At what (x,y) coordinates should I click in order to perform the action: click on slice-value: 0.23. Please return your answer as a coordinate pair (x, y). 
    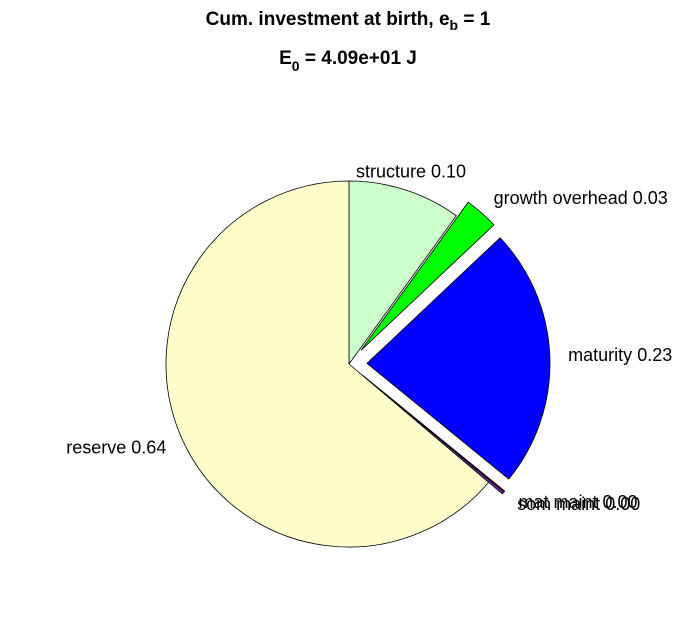
    Looking at the image, I should click on (654, 355).